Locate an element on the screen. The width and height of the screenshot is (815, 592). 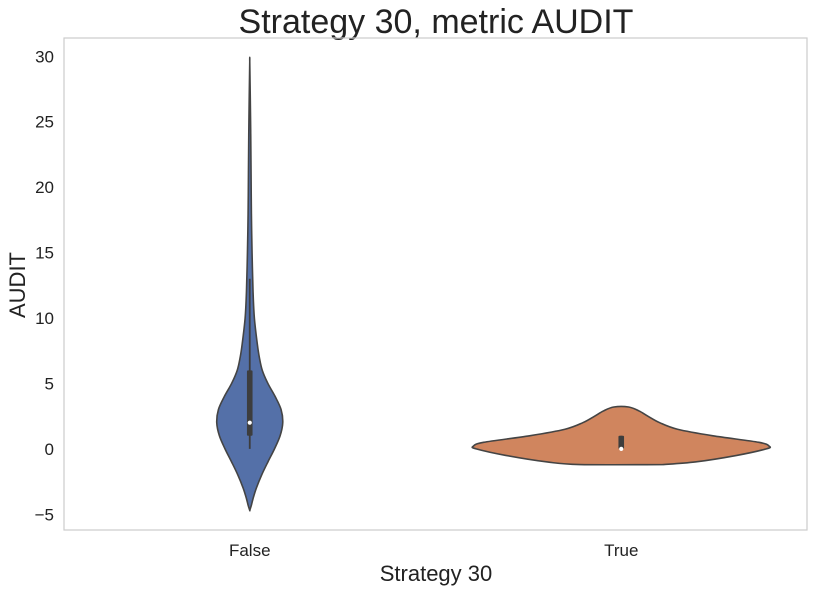
y-axis-label: AUDIT is located at coordinates (17, 285).